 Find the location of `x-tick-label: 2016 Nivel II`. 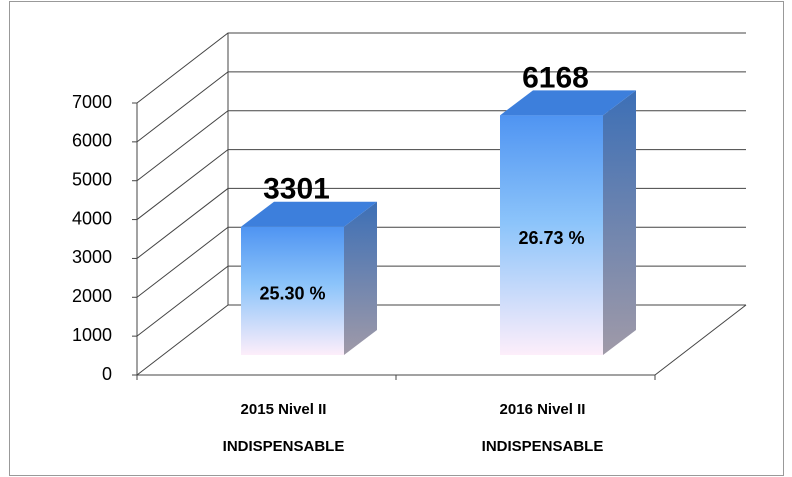

x-tick-label: 2016 Nivel II is located at coordinates (543, 409).